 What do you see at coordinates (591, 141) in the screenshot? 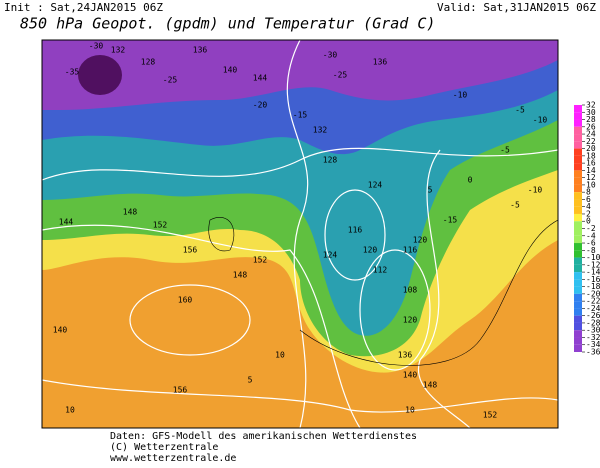
I see `colorbar-label: 22` at bounding box center [591, 141].